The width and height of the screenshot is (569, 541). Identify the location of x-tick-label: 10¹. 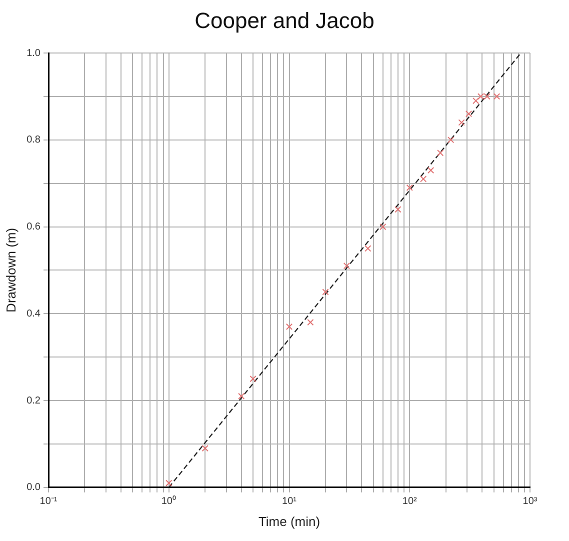
(290, 502).